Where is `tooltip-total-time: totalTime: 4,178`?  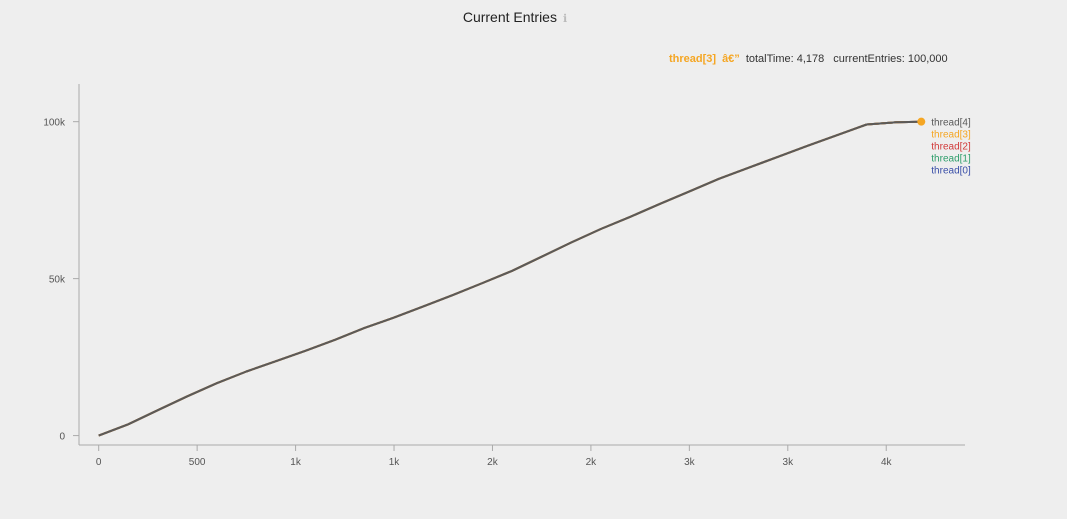
tooltip-total-time: totalTime: 4,178 is located at coordinates (785, 59).